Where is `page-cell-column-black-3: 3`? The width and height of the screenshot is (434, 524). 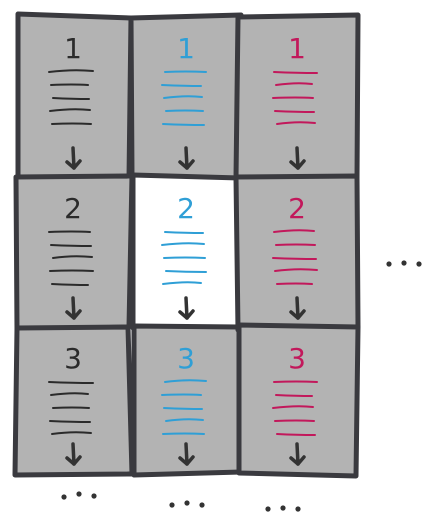
page-cell-column-black-3: 3 is located at coordinates (73, 401).